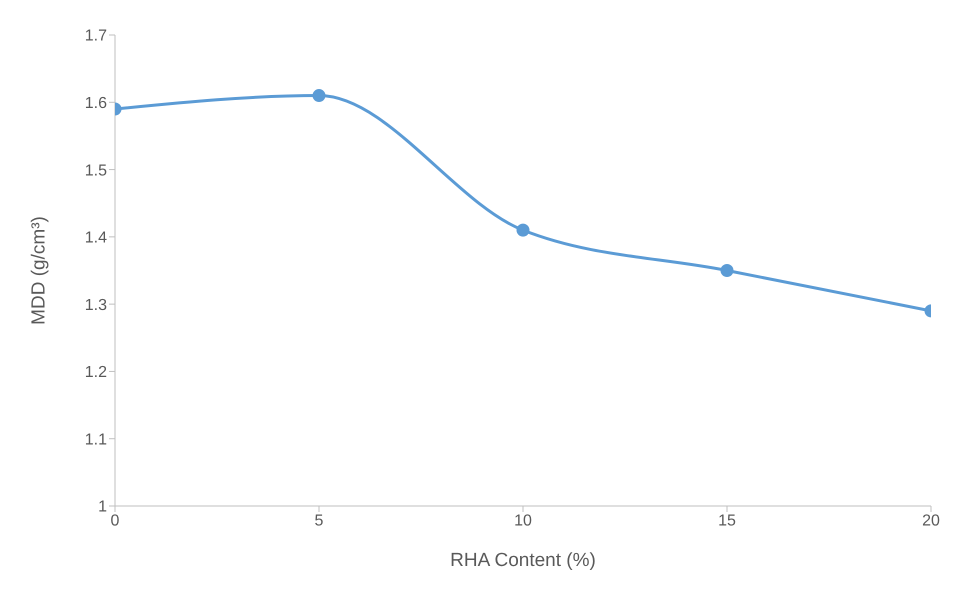 The image size is (962, 606). What do you see at coordinates (39, 270) in the screenshot?
I see `y-axis-title: MDD (g/cm³)` at bounding box center [39, 270].